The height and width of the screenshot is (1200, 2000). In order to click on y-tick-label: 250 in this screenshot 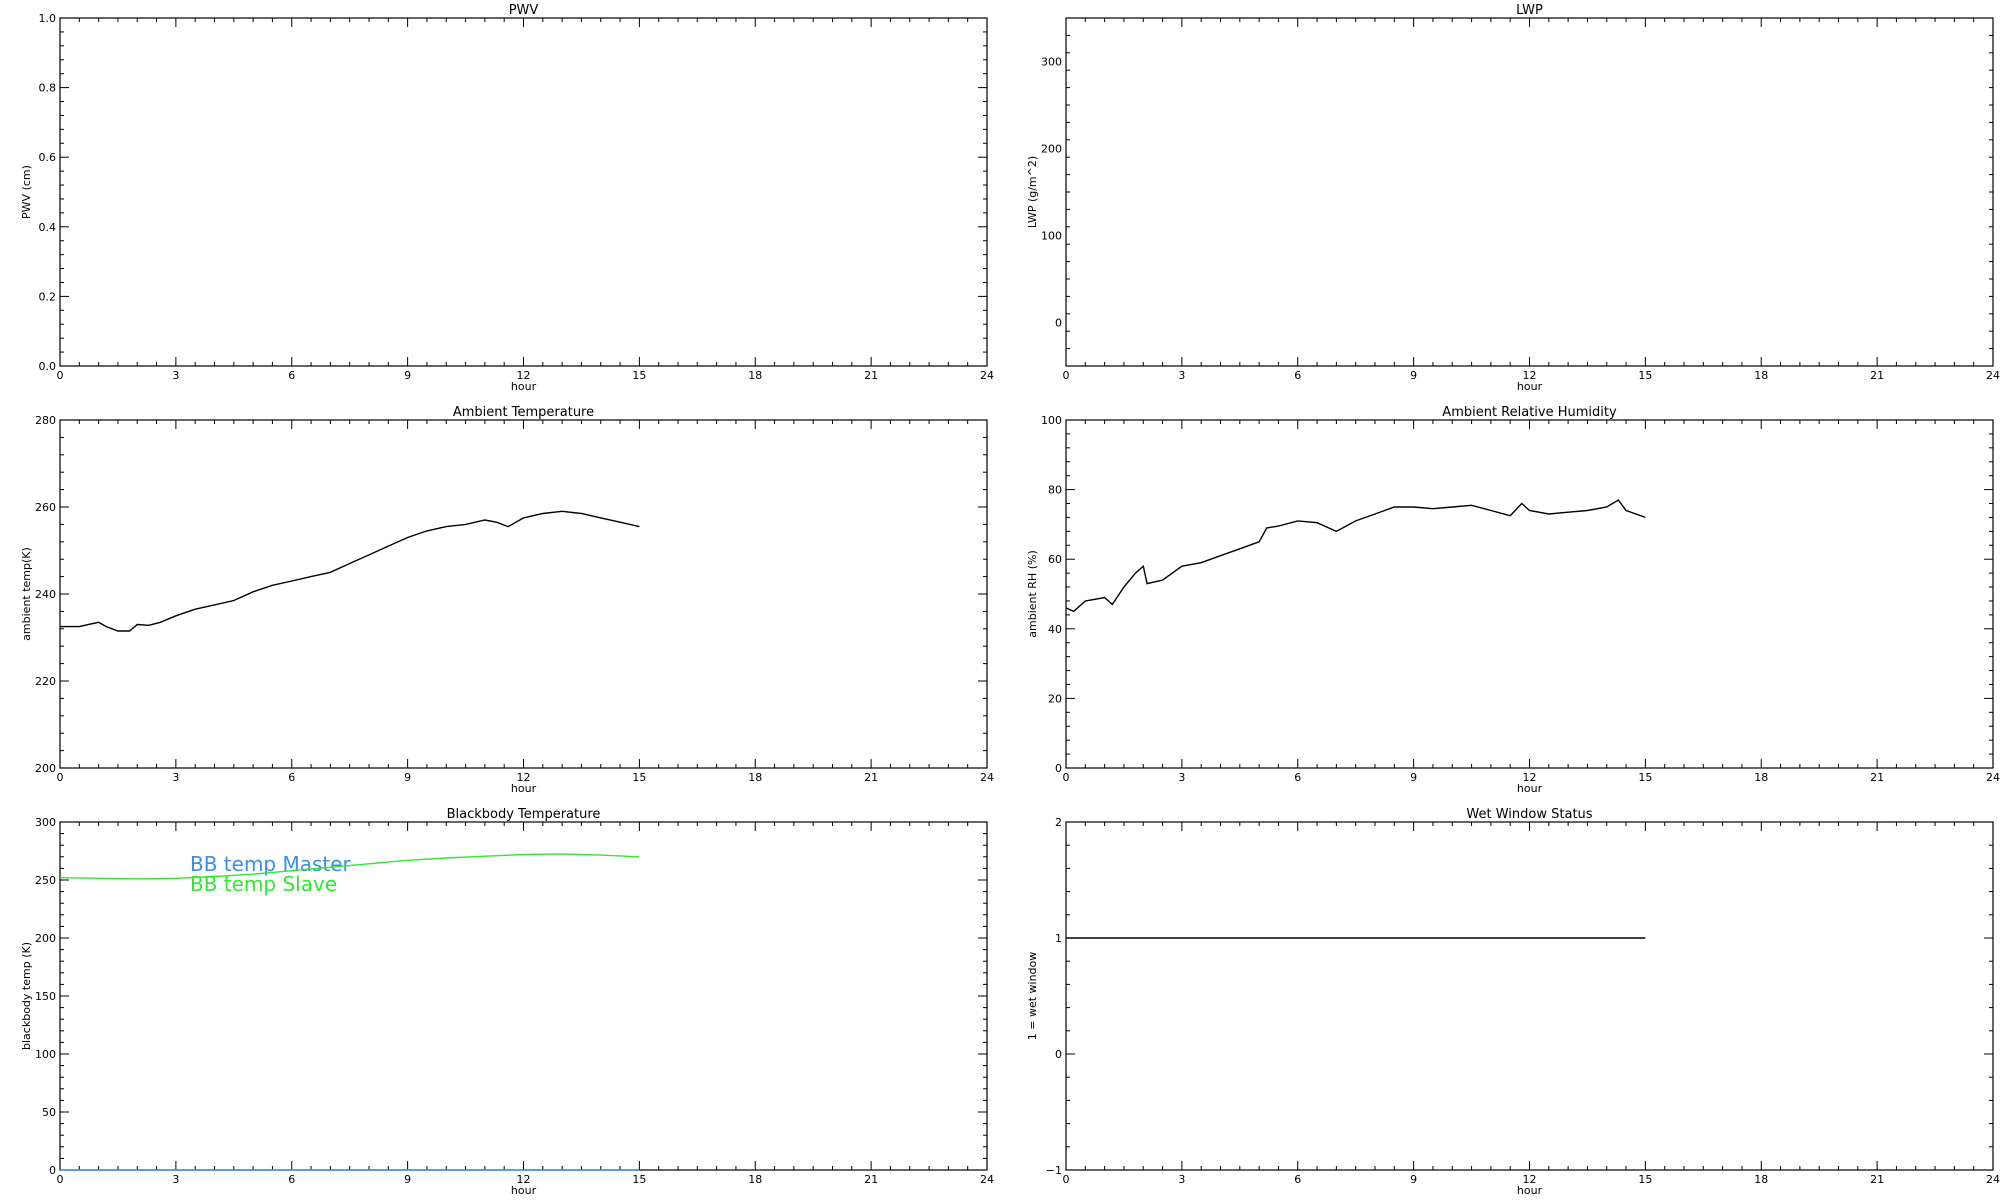, I will do `click(45, 880)`.